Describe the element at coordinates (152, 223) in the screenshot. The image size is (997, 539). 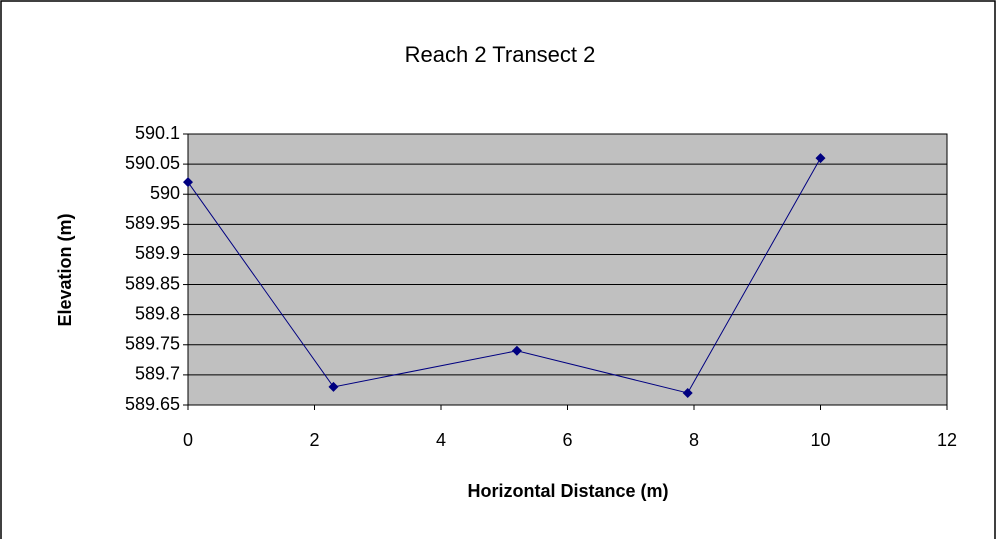
I see `y-tick-label: 589.95` at that location.